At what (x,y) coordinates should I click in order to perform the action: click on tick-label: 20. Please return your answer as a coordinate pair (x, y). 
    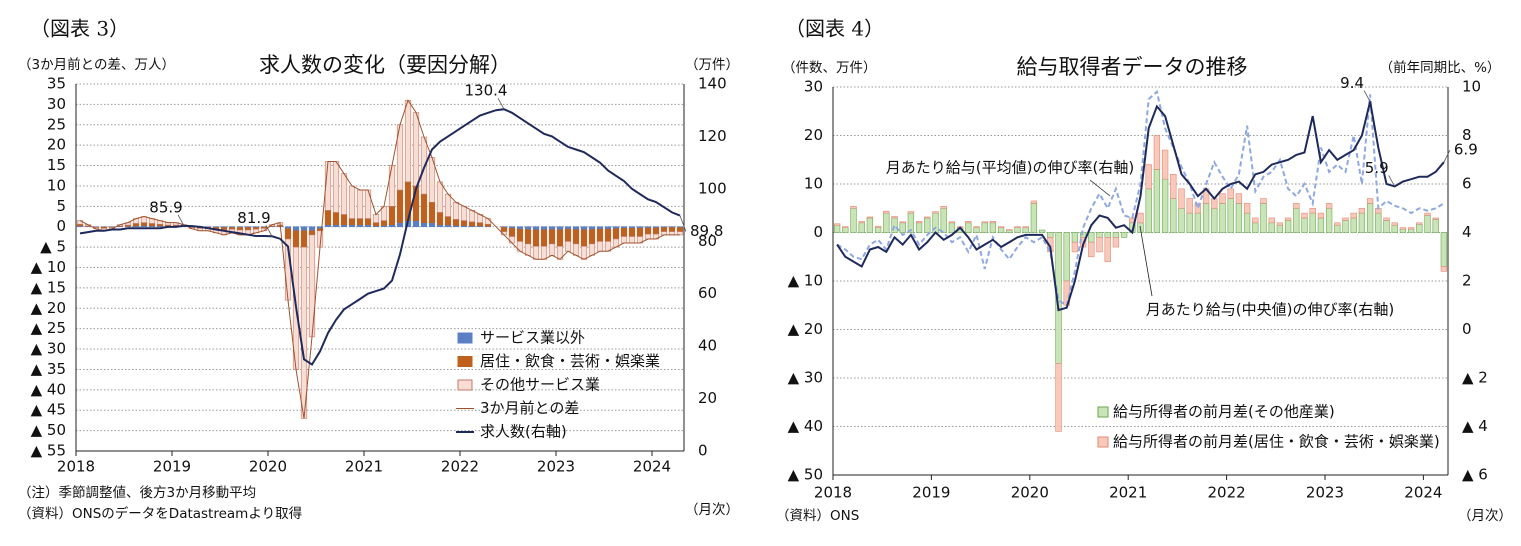
    Looking at the image, I should click on (56, 145).